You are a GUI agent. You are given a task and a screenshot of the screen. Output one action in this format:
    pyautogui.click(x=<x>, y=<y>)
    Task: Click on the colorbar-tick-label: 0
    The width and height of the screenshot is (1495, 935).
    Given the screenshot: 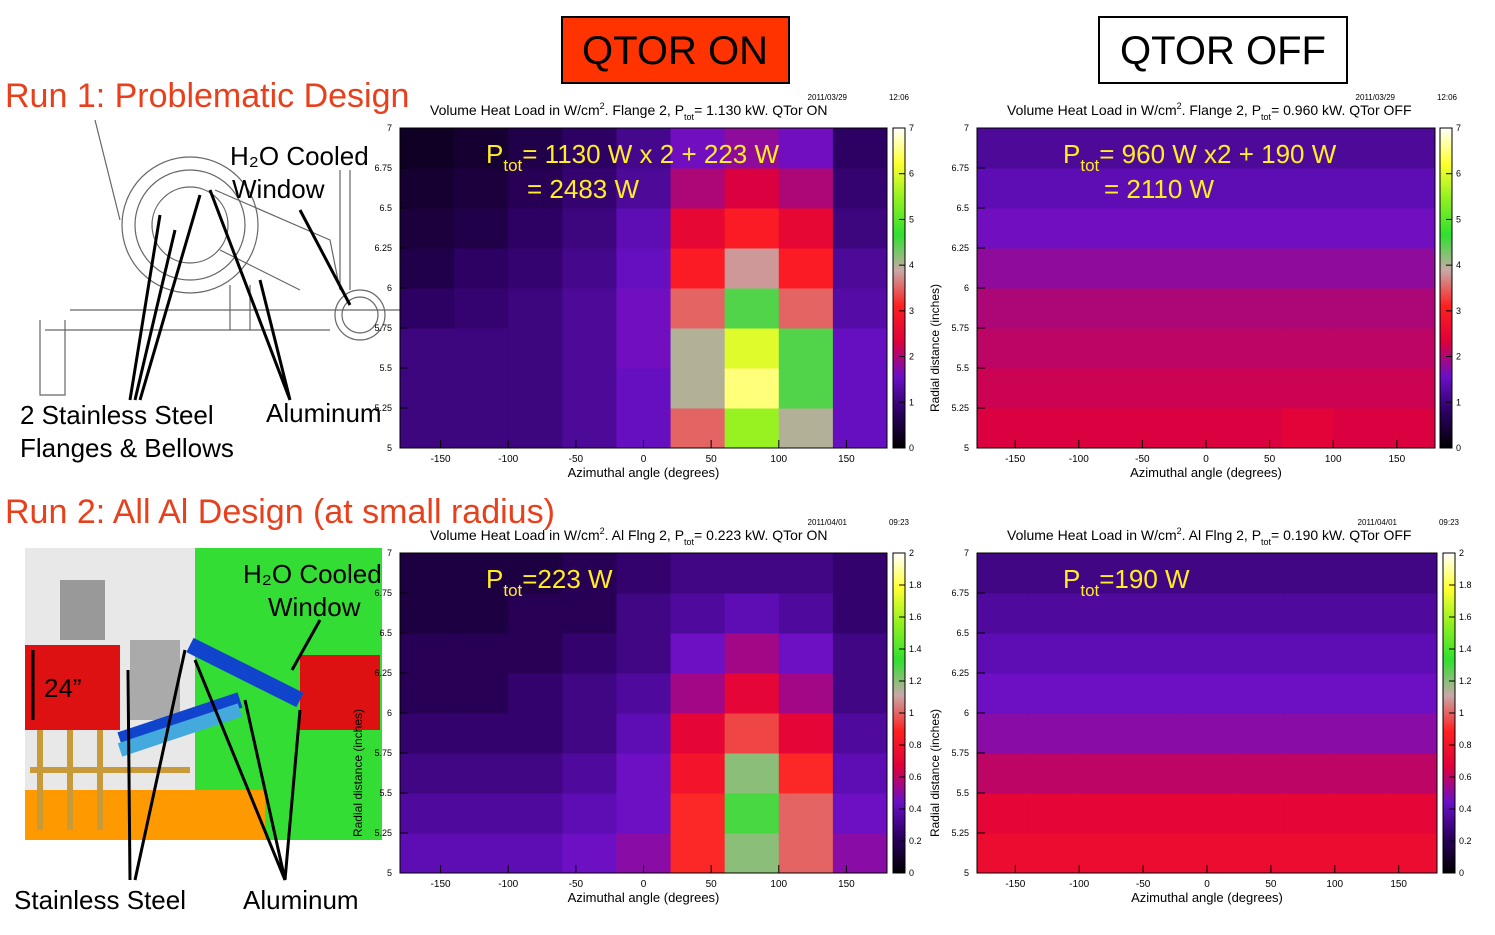 What is the action you would take?
    pyautogui.click(x=1458, y=448)
    